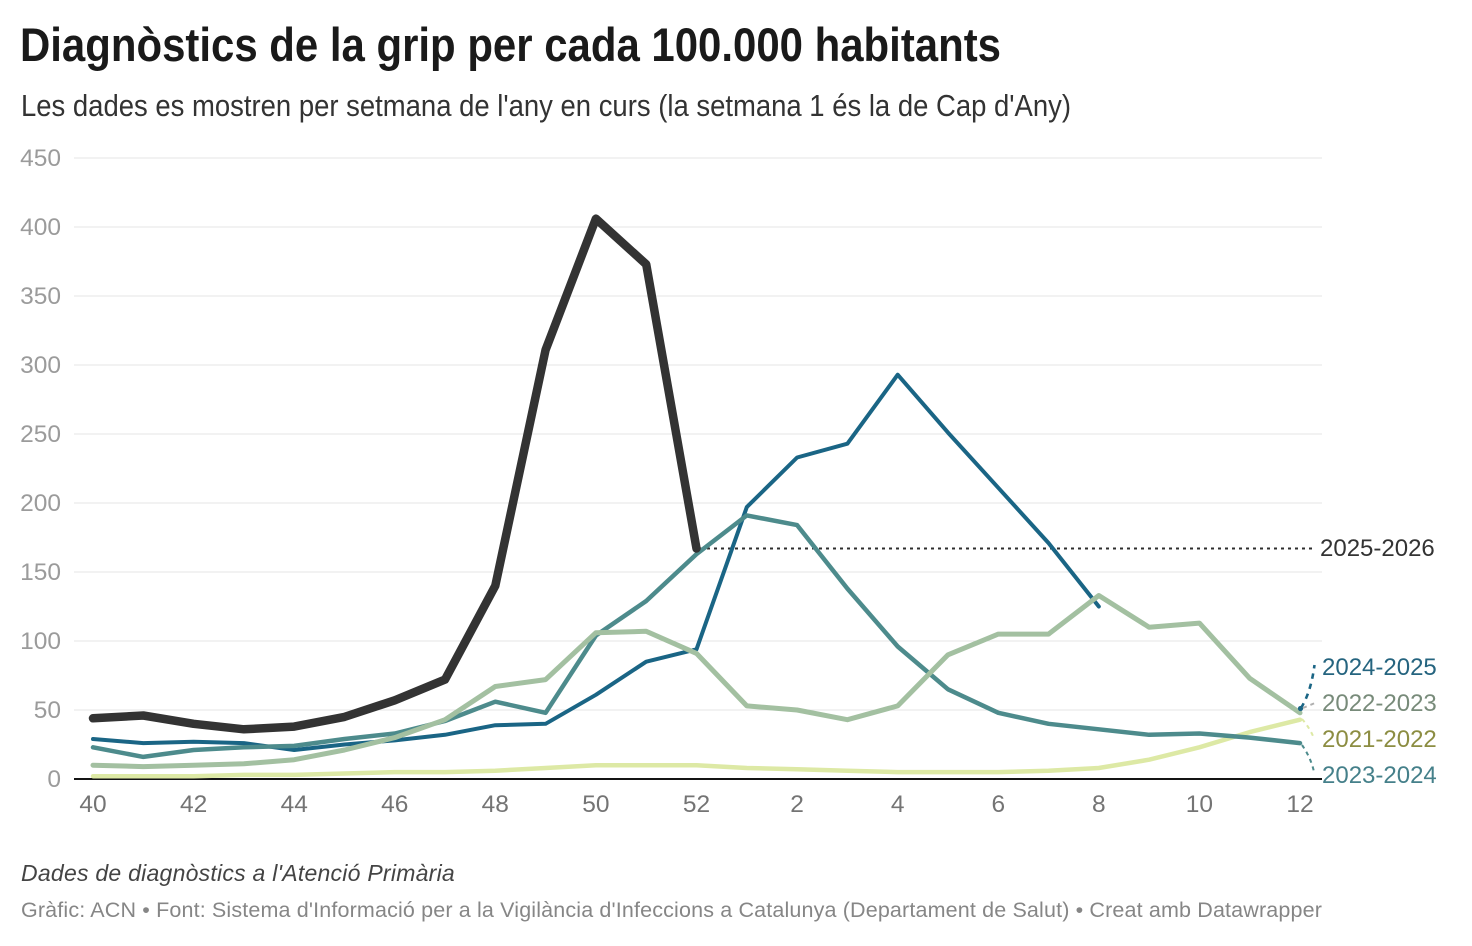  What do you see at coordinates (797, 804) in the screenshot?
I see `svg-text: 2` at bounding box center [797, 804].